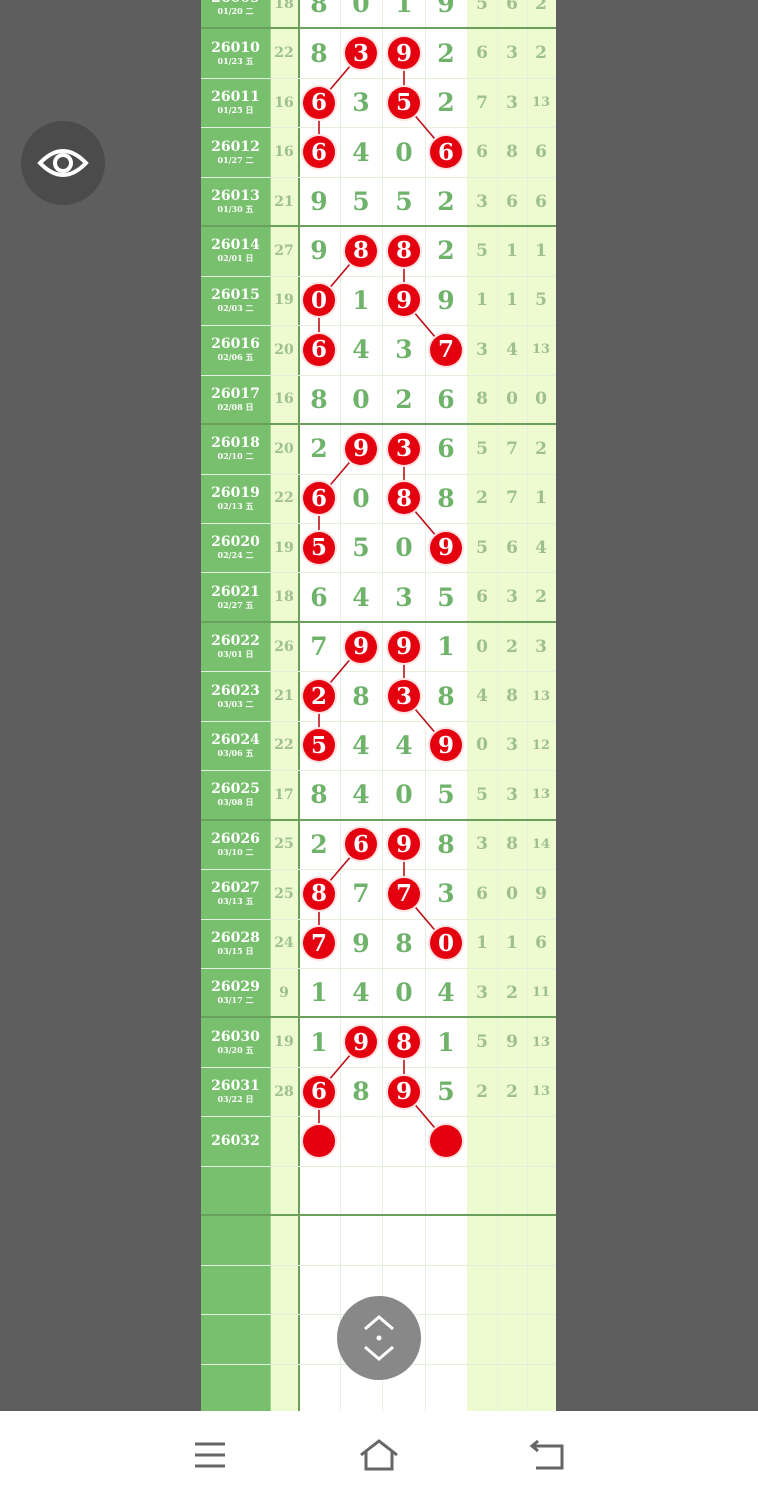 Image resolution: width=758 pixels, height=1500 pixels. What do you see at coordinates (235, 739) in the screenshot?
I see `issue-number: 26024` at bounding box center [235, 739].